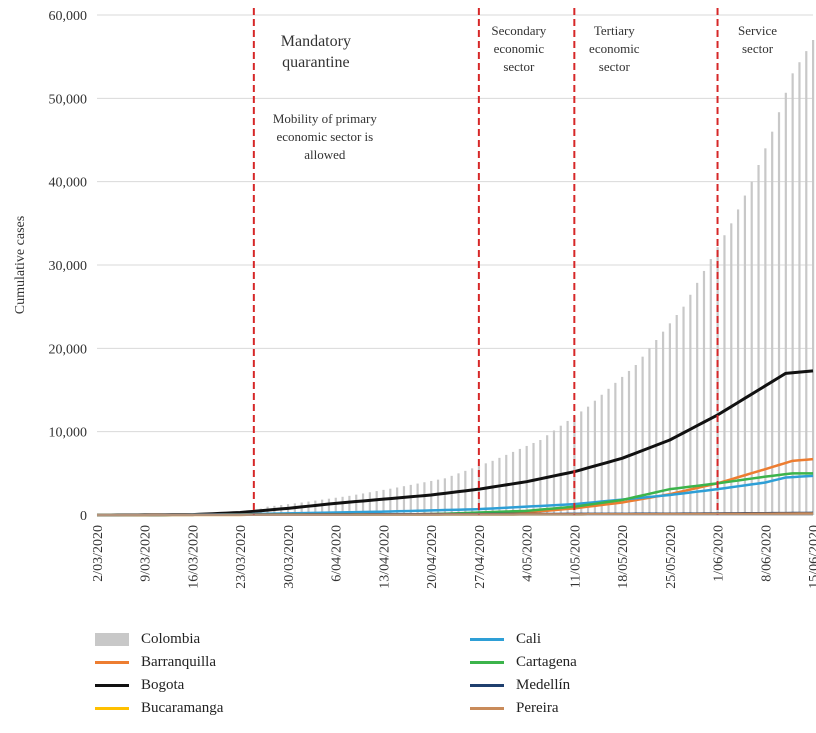  Describe the element at coordinates (505, 639) in the screenshot. I see `legend-item: Cali` at that location.